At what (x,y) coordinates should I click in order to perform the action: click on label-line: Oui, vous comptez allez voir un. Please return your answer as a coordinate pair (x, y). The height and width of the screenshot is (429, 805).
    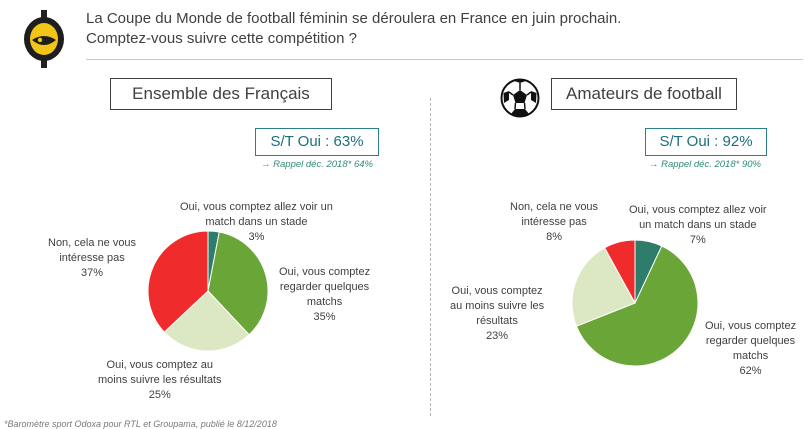
    Looking at the image, I should click on (256, 207).